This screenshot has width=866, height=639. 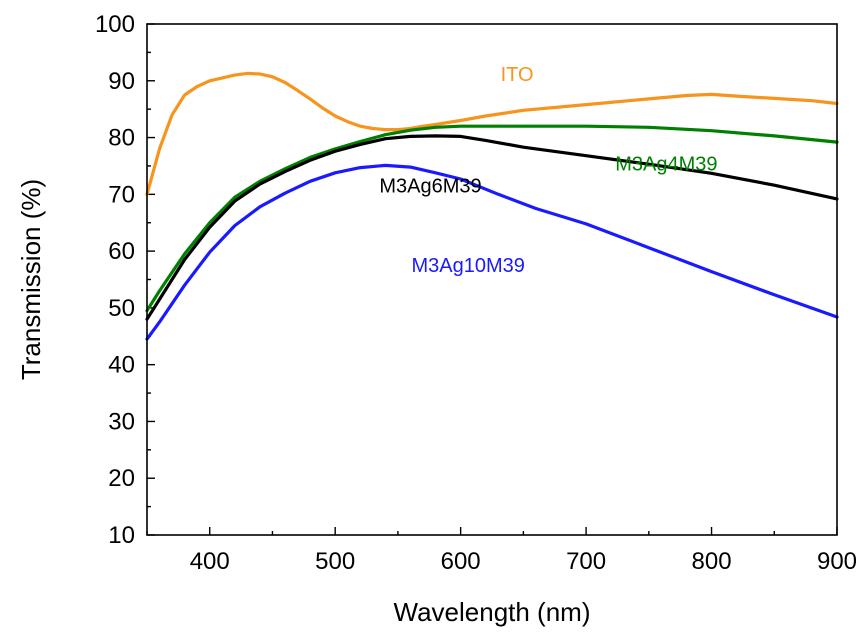 I want to click on y-axis-ticks: 10 20 30 40 50 60 70 80 90 100, so click(x=125, y=280).